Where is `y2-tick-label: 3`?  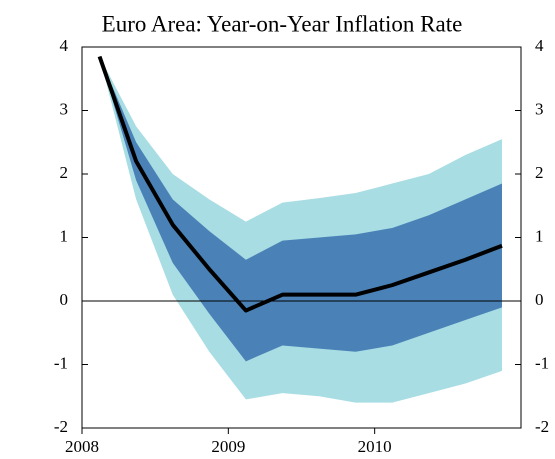
y2-tick-label: 3 is located at coordinates (539, 108).